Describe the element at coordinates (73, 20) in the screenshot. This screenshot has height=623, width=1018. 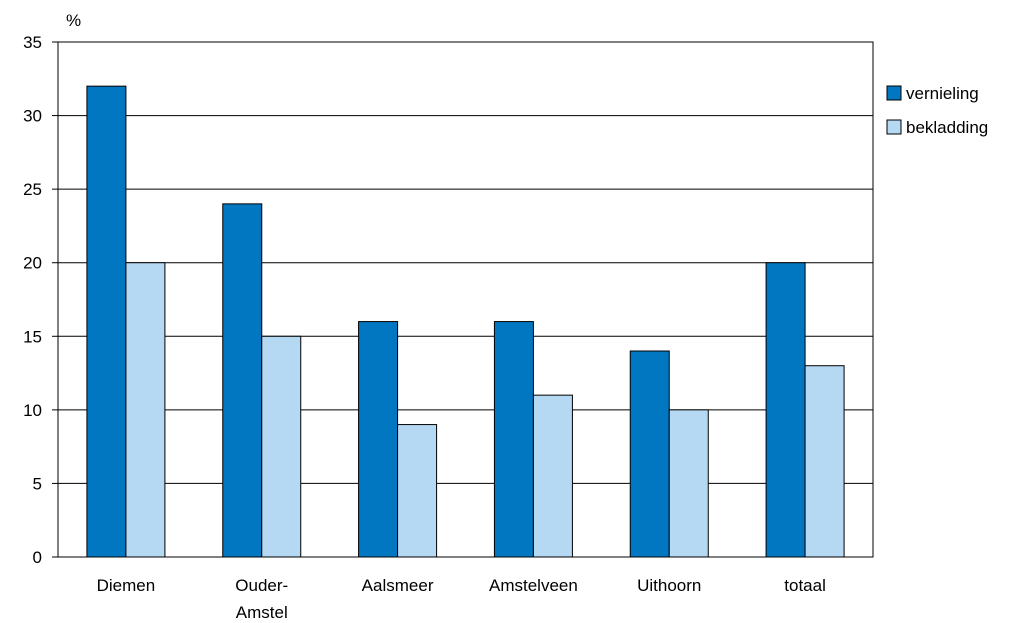
I see `y-axis-unit-label: %` at that location.